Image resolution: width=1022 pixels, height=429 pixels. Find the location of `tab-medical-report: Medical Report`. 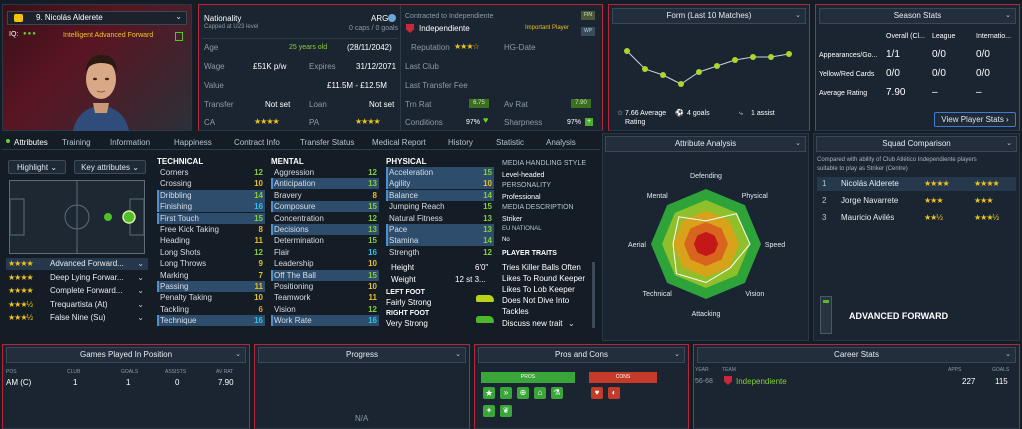

tab-medical-report: Medical Report is located at coordinates (399, 142).